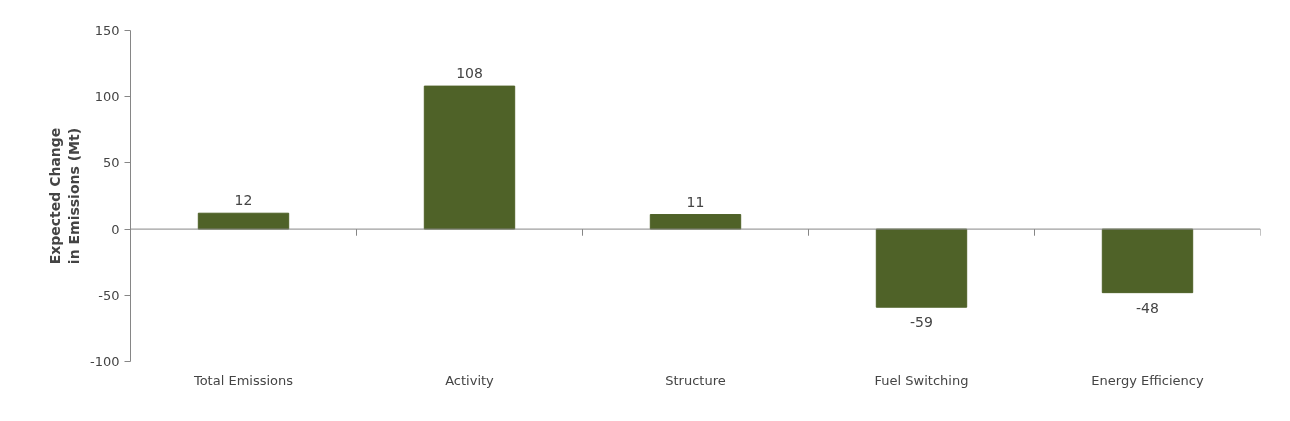 The width and height of the screenshot is (1290, 421). I want to click on y-tick-label: 0, so click(115, 229).